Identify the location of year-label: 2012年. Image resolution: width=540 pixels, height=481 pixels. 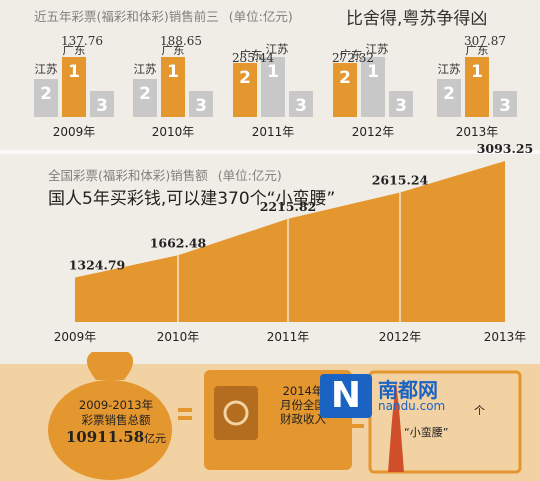
(373, 132).